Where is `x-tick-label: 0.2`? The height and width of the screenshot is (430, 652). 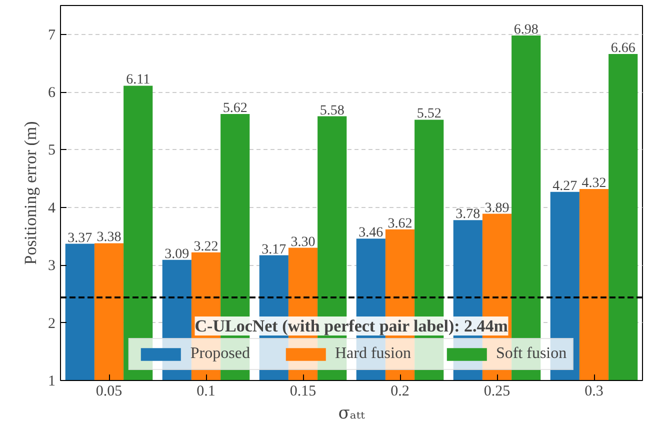
x-tick-label: 0.2 is located at coordinates (400, 392).